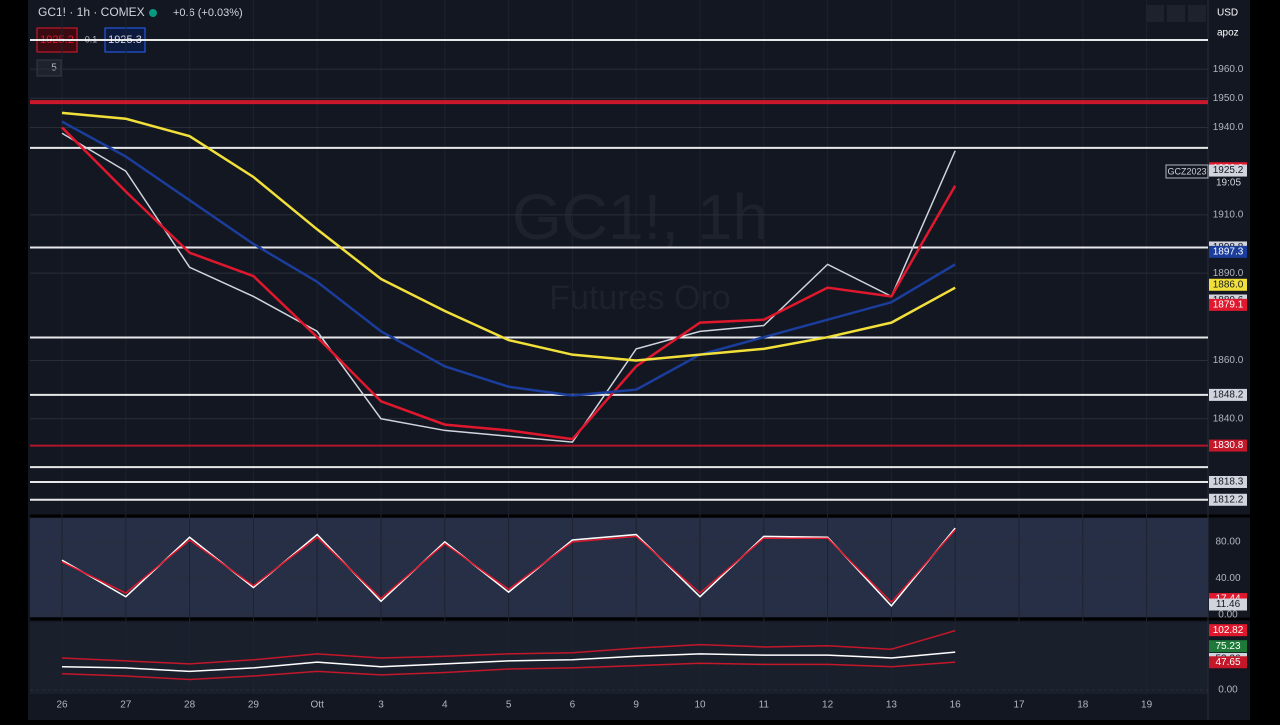 Image resolution: width=1280 pixels, height=725 pixels. Describe the element at coordinates (509, 705) in the screenshot. I see `x-tick-label: 5` at that location.